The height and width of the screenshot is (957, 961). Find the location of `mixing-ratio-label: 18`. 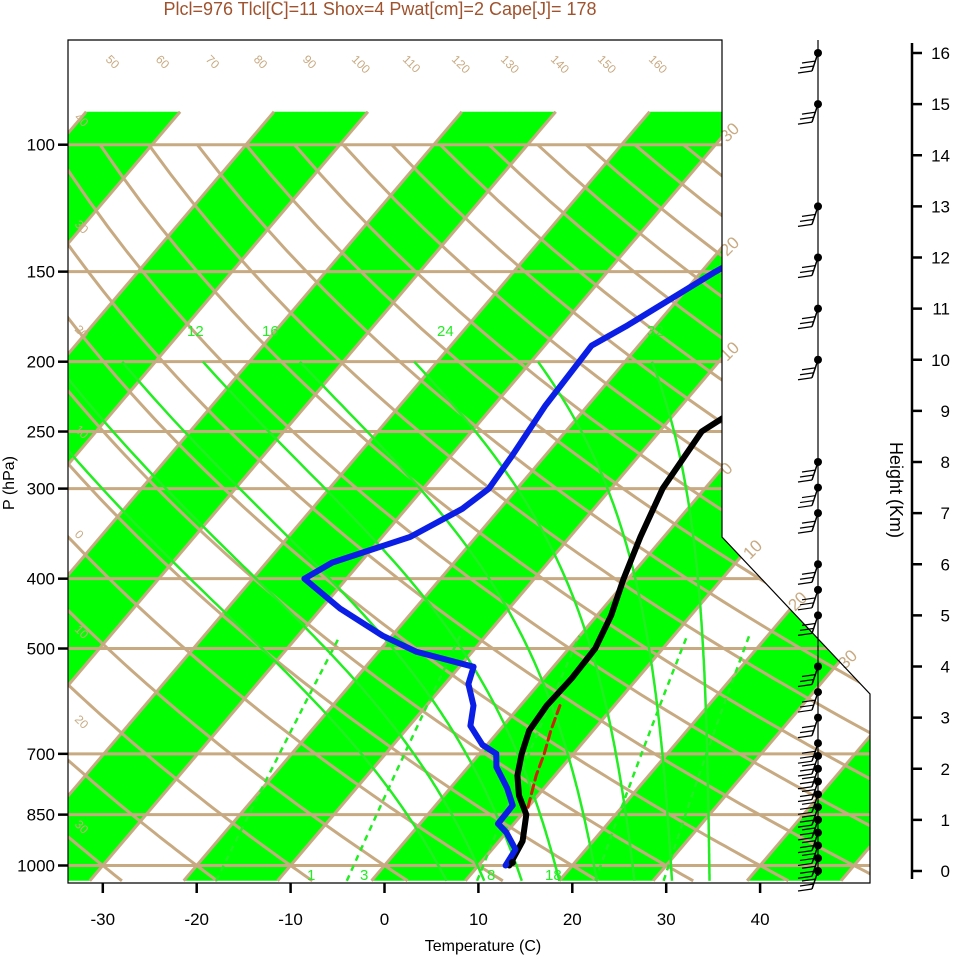

mixing-ratio-label: 18 is located at coordinates (553, 875).